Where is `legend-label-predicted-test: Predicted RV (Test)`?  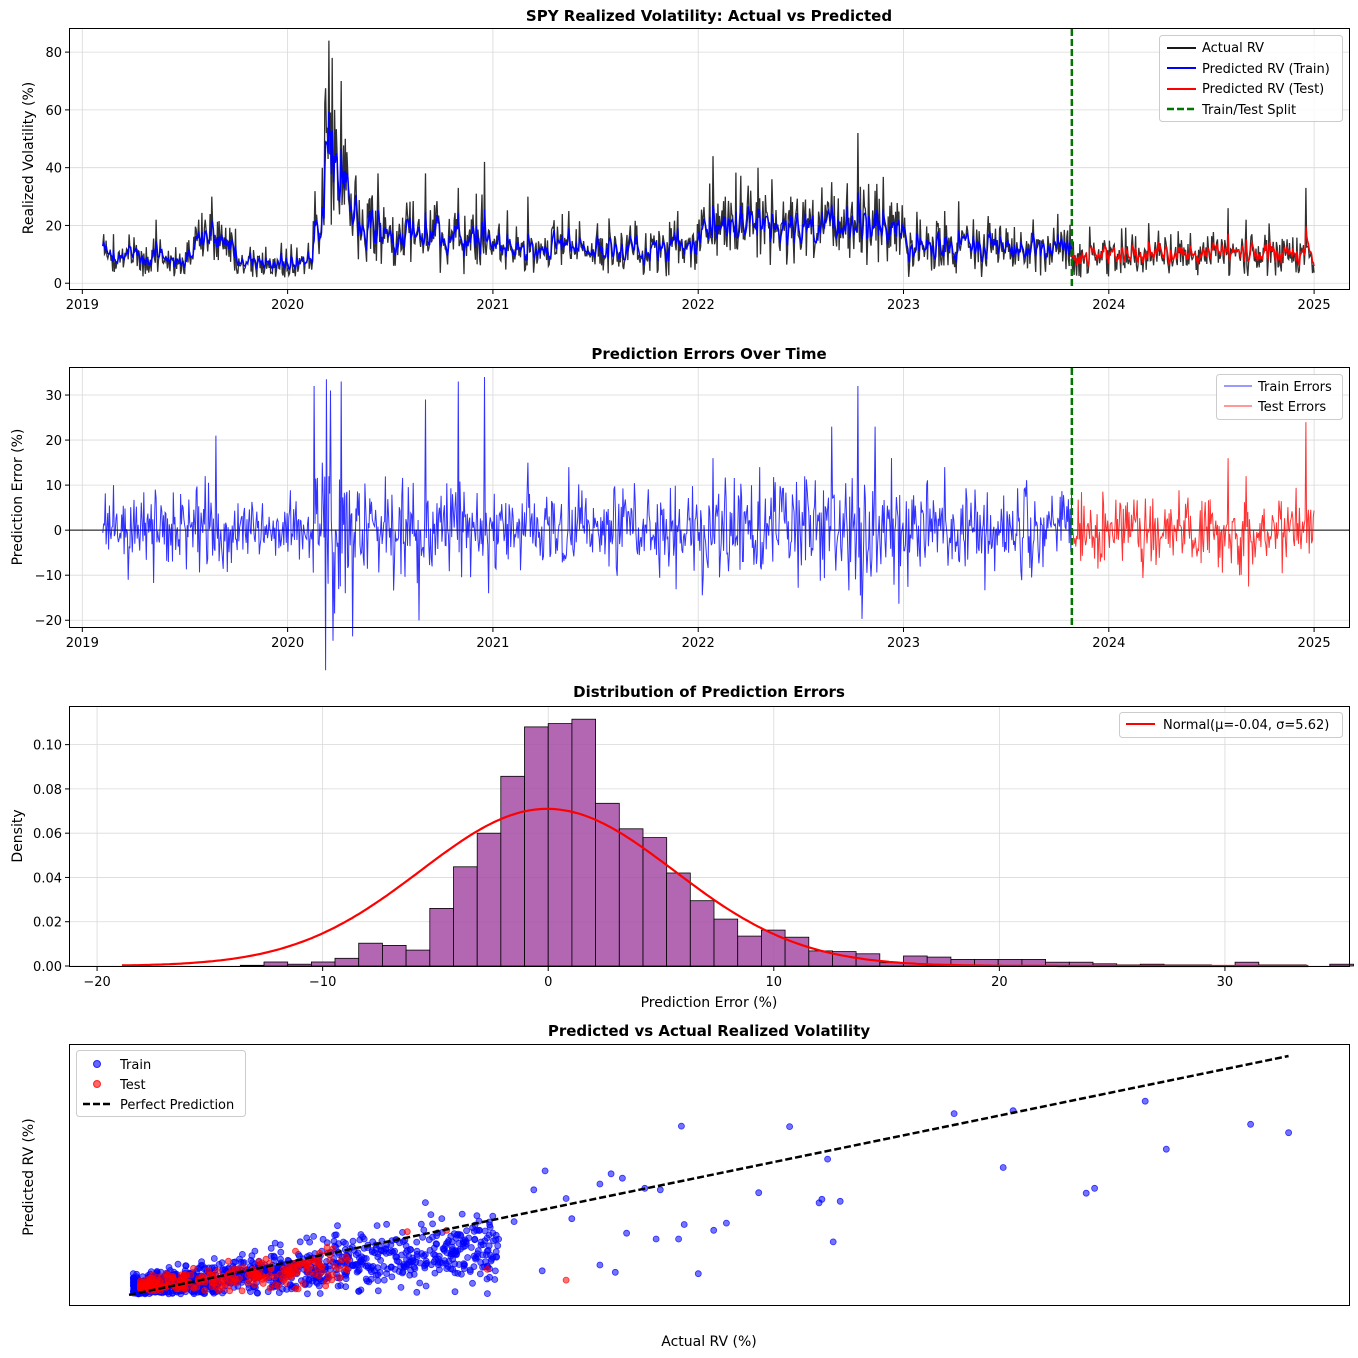
legend-label-predicted-test: Predicted RV (Test) is located at coordinates (1263, 89).